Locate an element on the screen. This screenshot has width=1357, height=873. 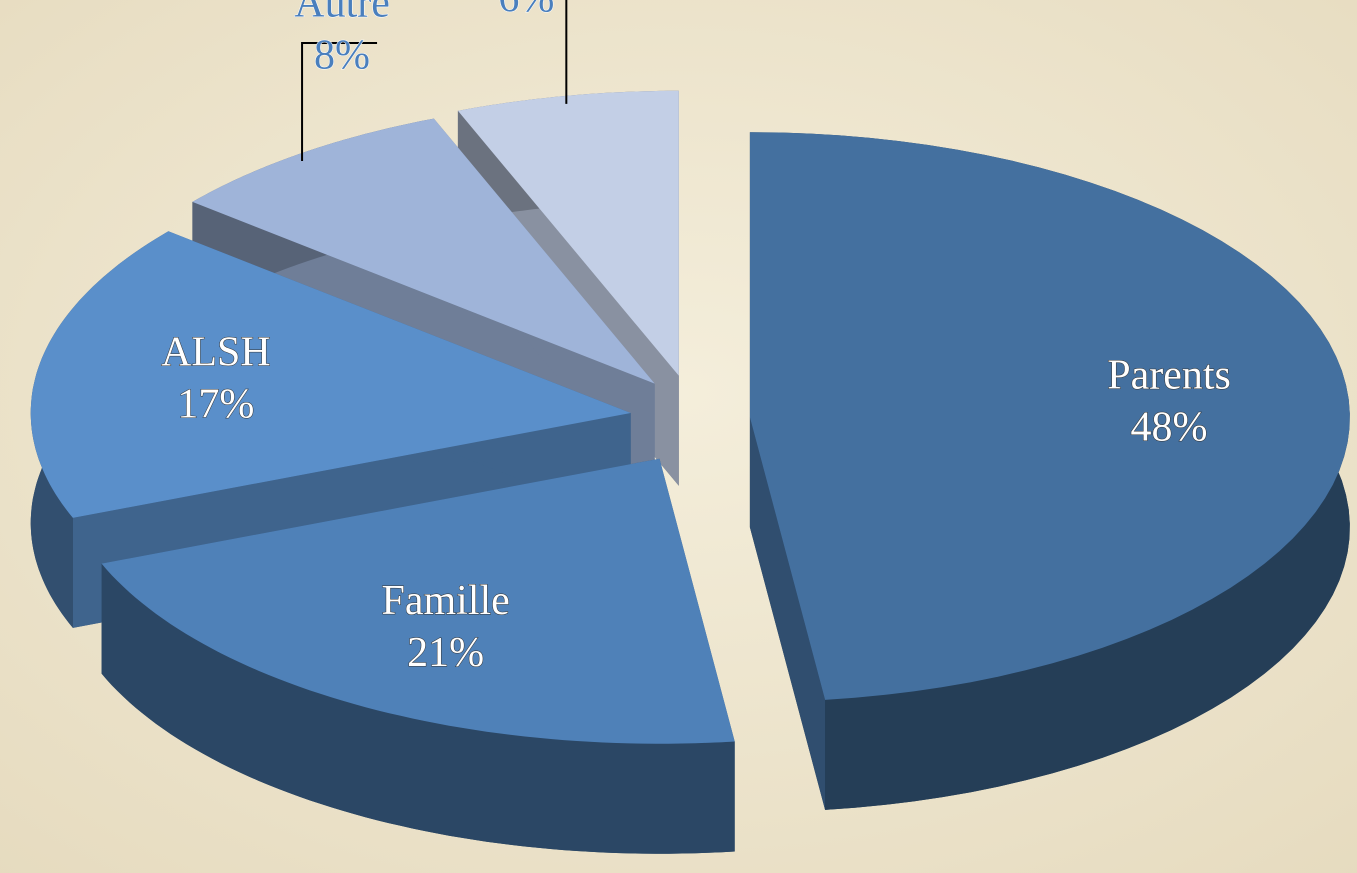
slice-value-label: 21% is located at coordinates (445, 653).